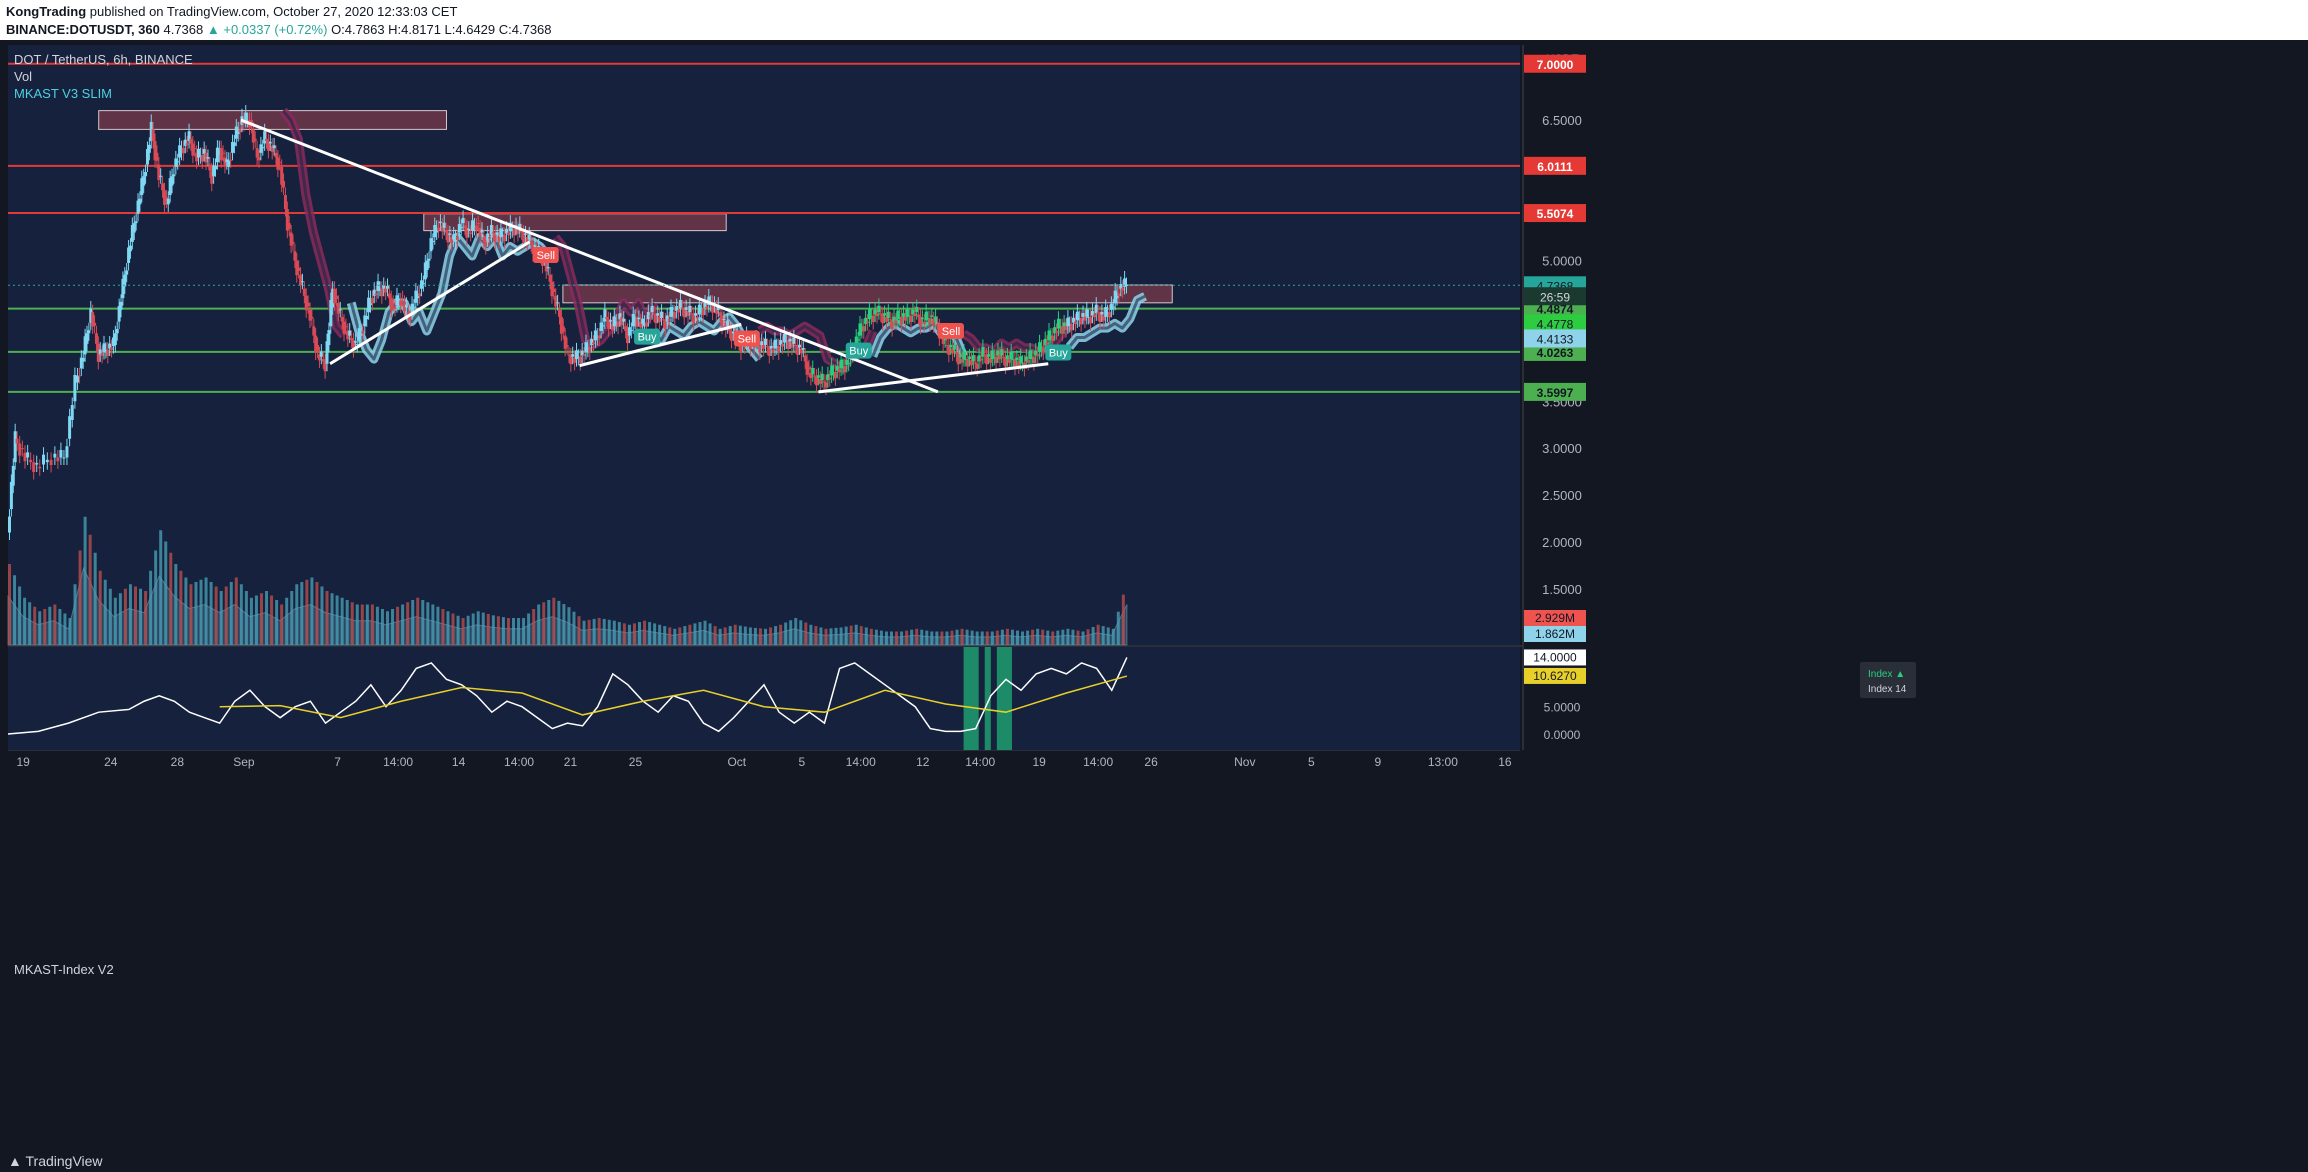 Image resolution: width=2308 pixels, height=1172 pixels. What do you see at coordinates (183, 29) in the screenshot?
I see `last-price: 4.7368` at bounding box center [183, 29].